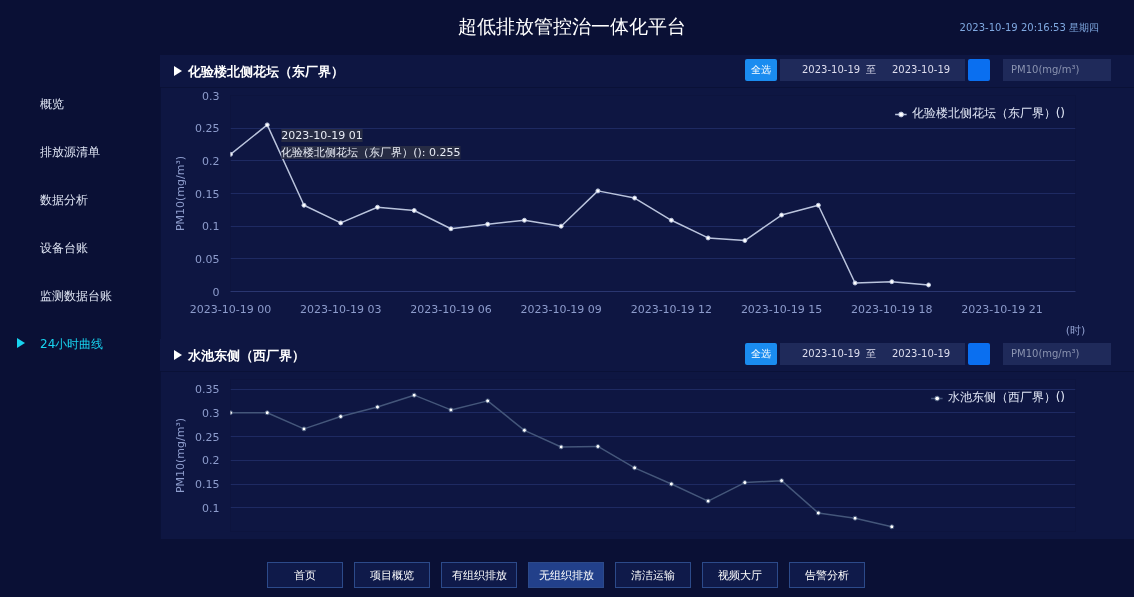  Describe the element at coordinates (561, 309) in the screenshot. I see `x-tick-label: 2023-10-19 09` at that location.